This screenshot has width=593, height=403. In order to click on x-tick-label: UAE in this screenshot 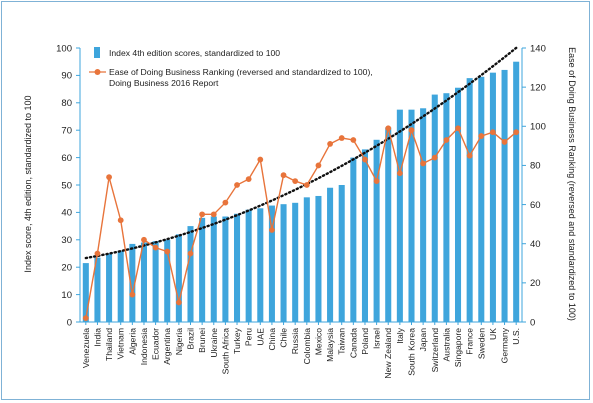, I will do `click(260, 337)`.